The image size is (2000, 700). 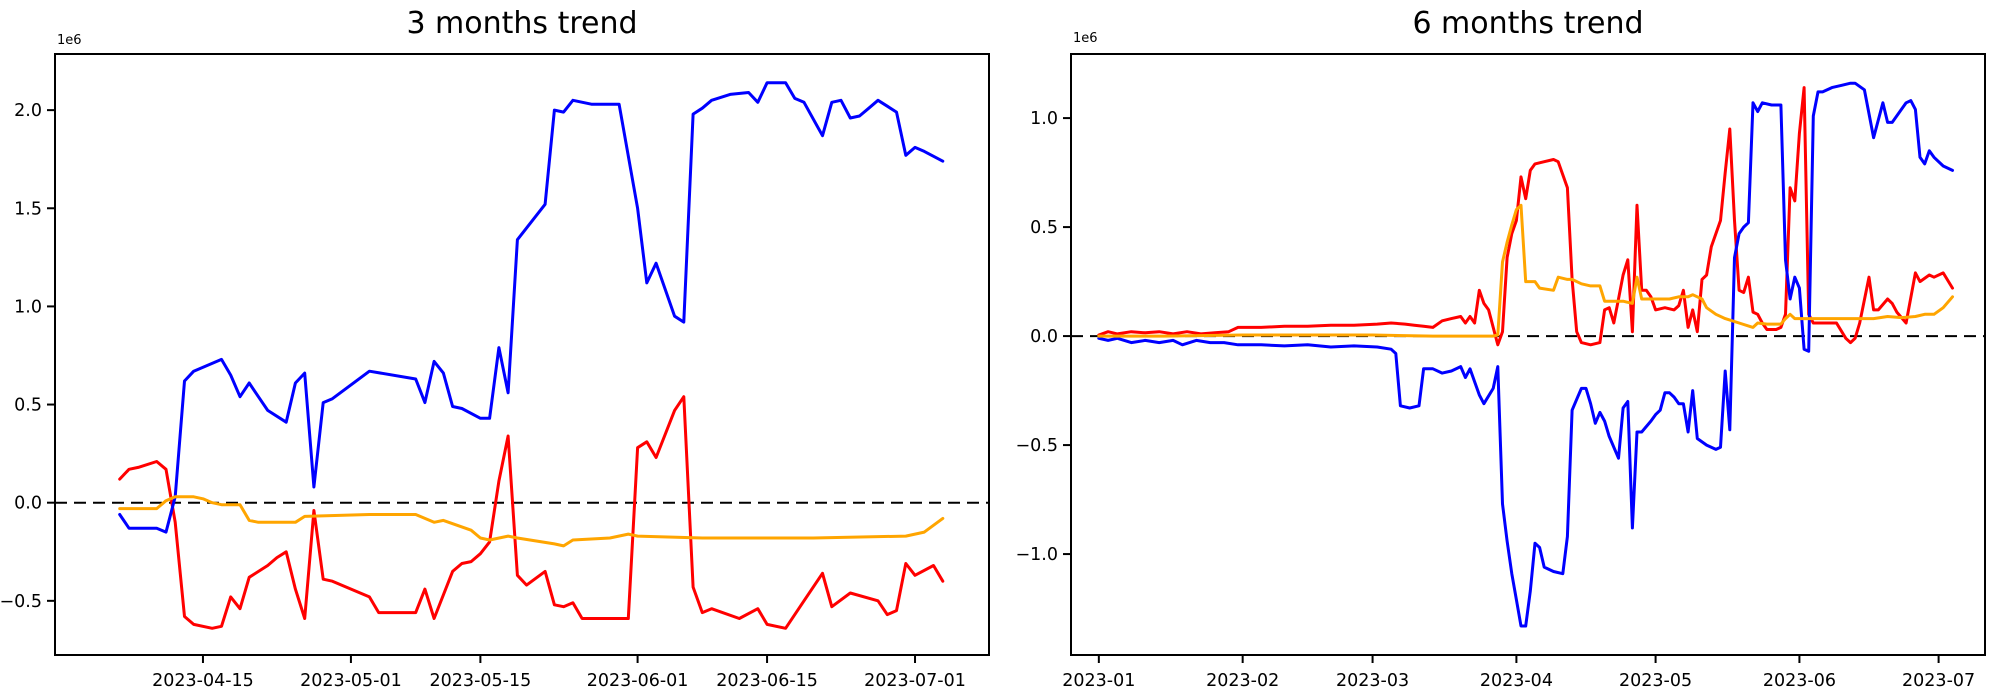 What do you see at coordinates (203, 681) in the screenshot?
I see `x-tick-label: 2023-04-15` at bounding box center [203, 681].